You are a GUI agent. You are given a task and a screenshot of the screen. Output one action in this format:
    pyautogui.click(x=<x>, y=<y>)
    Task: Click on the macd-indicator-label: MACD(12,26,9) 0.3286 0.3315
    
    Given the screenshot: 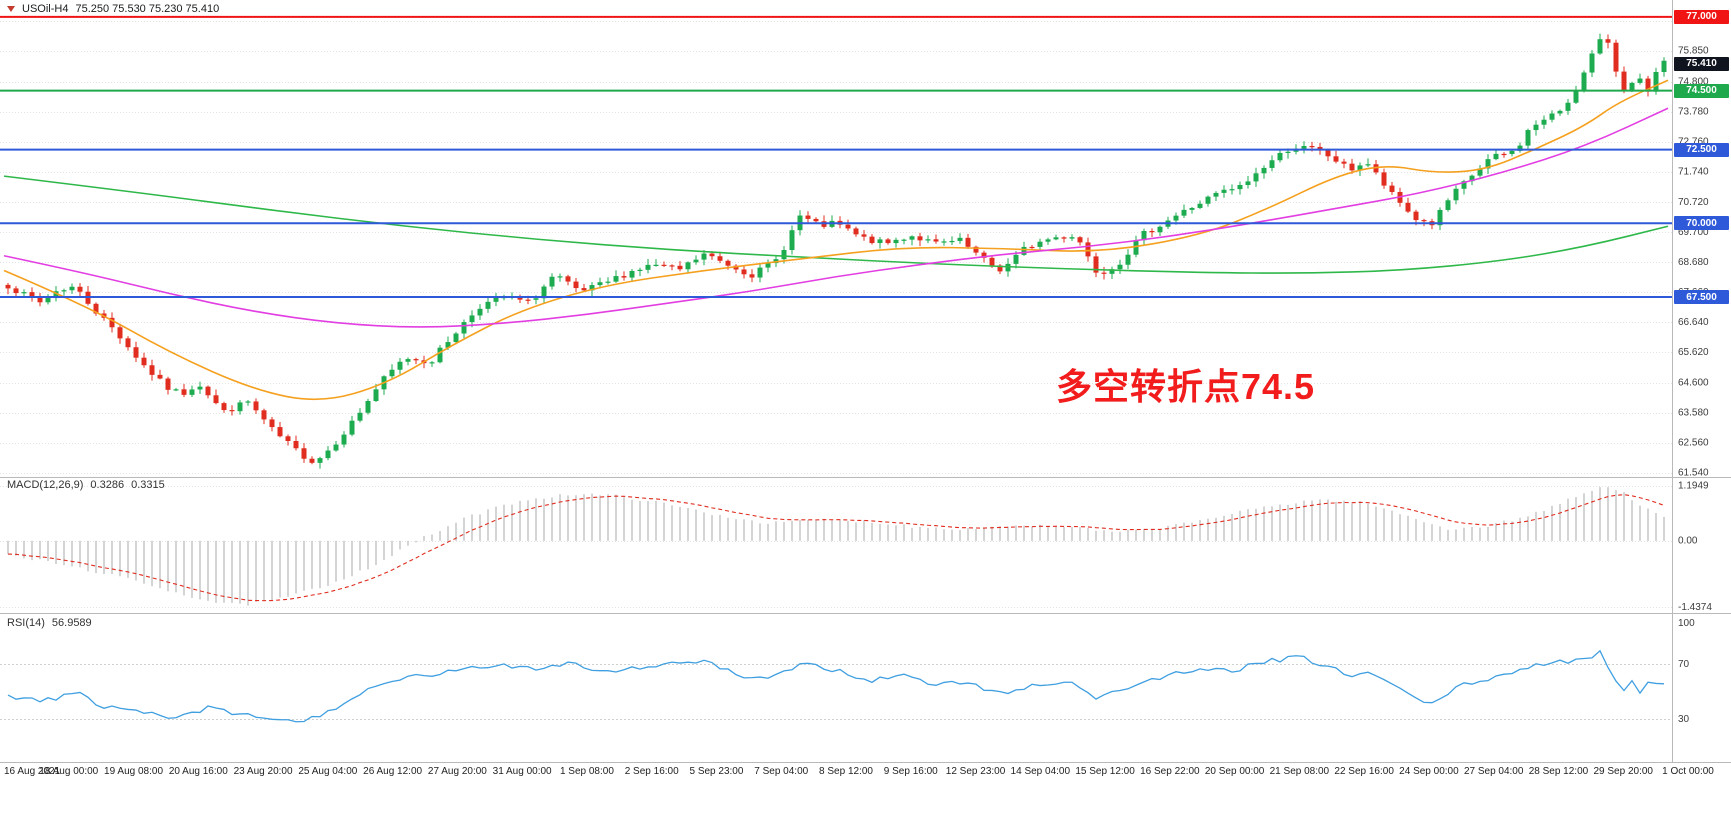 What is the action you would take?
    pyautogui.click(x=86, y=485)
    